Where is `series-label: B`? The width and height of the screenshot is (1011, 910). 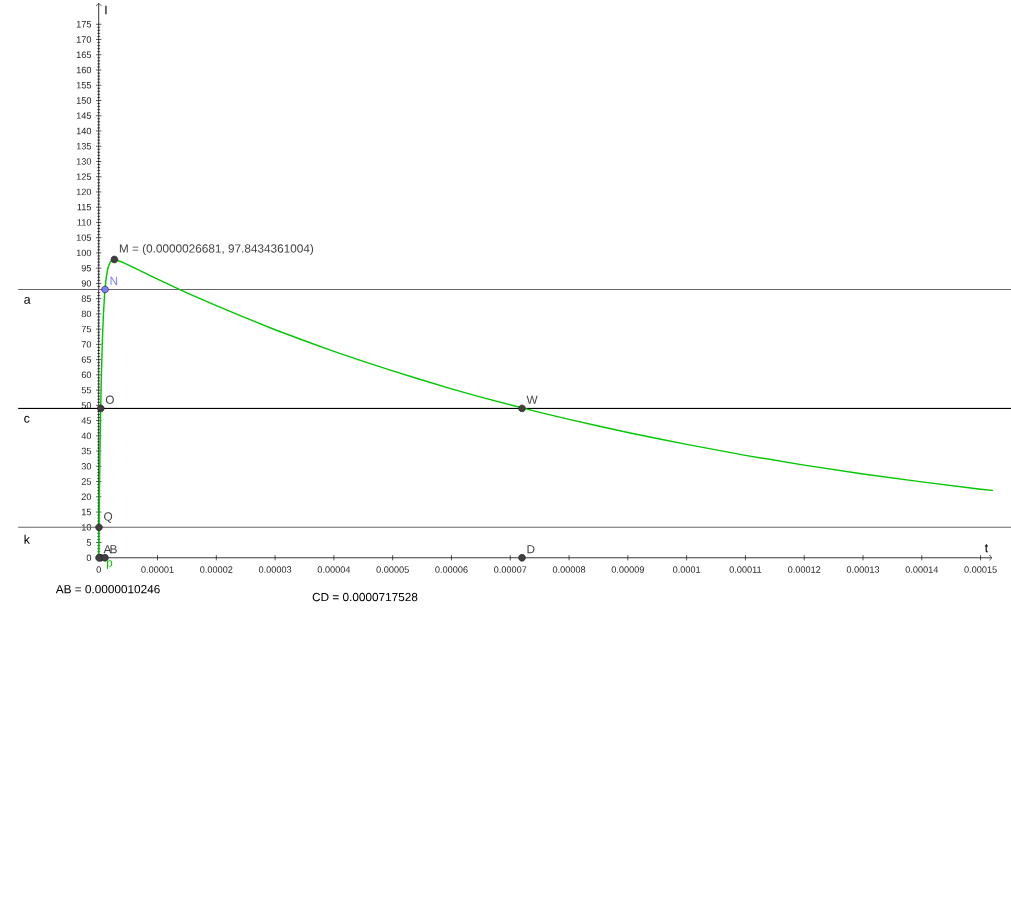
series-label: B is located at coordinates (113, 549).